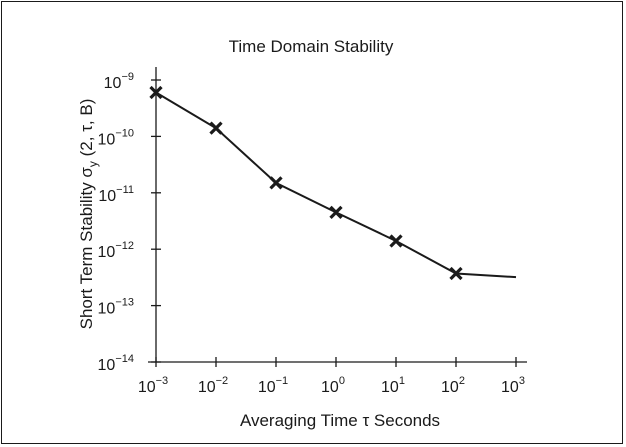  What do you see at coordinates (124, 246) in the screenshot?
I see `y-tick-label-exponent: −12` at bounding box center [124, 246].